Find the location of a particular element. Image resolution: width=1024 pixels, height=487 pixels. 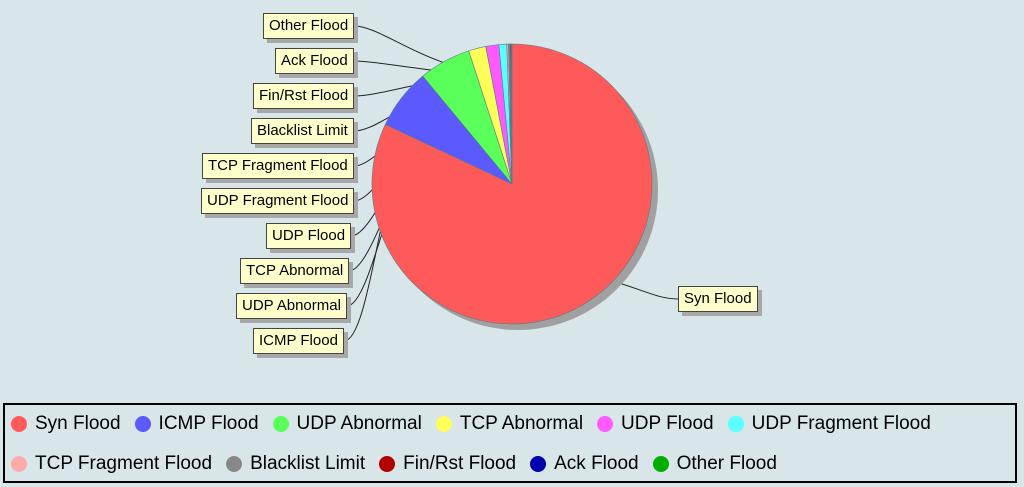

legend-item-udp-flood: UDP Flood is located at coordinates (655, 424).